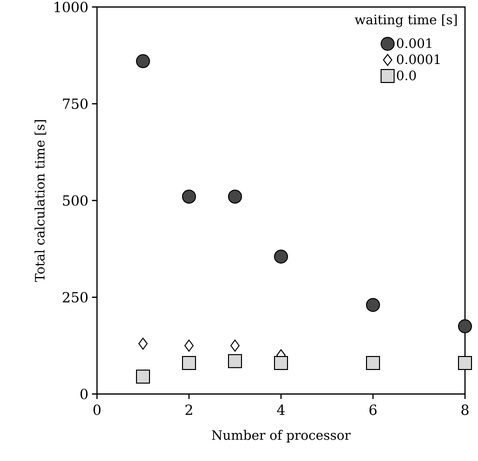  What do you see at coordinates (405, 21) in the screenshot?
I see `legend-title: waiting time [s]` at bounding box center [405, 21].